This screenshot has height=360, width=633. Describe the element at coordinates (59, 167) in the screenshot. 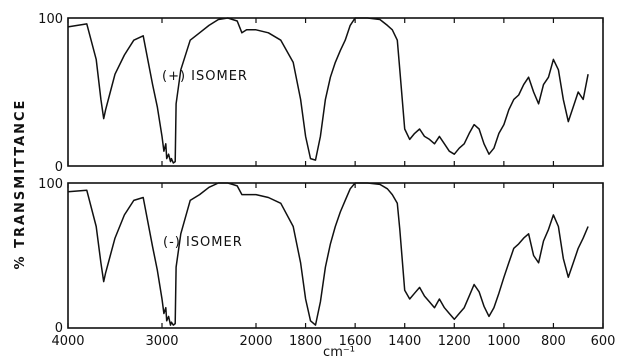

I see `y-tick-label-top-0: 0` at that location.